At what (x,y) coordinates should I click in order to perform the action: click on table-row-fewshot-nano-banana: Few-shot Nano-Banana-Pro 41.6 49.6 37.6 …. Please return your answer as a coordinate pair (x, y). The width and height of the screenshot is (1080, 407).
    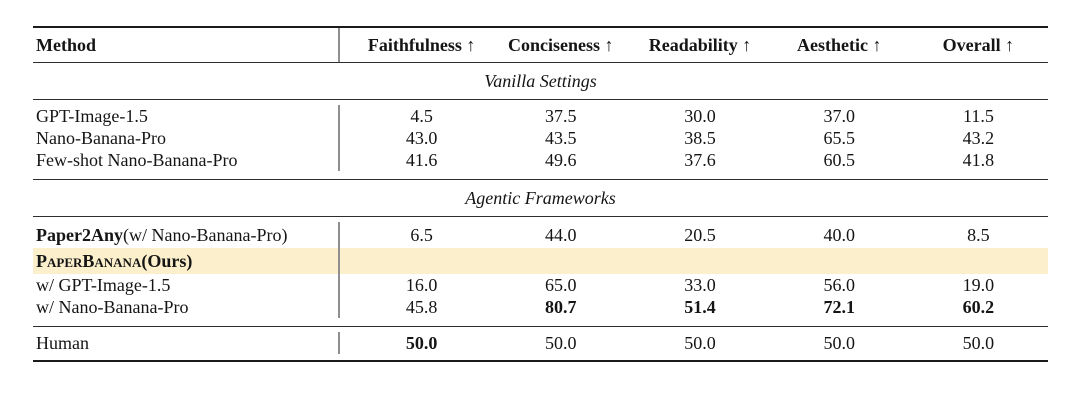
    Looking at the image, I should click on (540, 160).